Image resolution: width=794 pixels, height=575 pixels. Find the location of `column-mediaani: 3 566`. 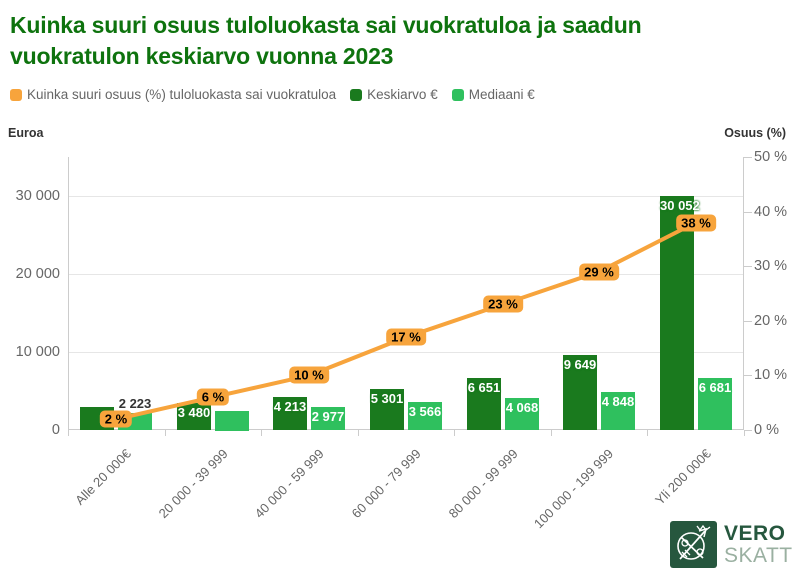

column-mediaani: 3 566 is located at coordinates (425, 416).